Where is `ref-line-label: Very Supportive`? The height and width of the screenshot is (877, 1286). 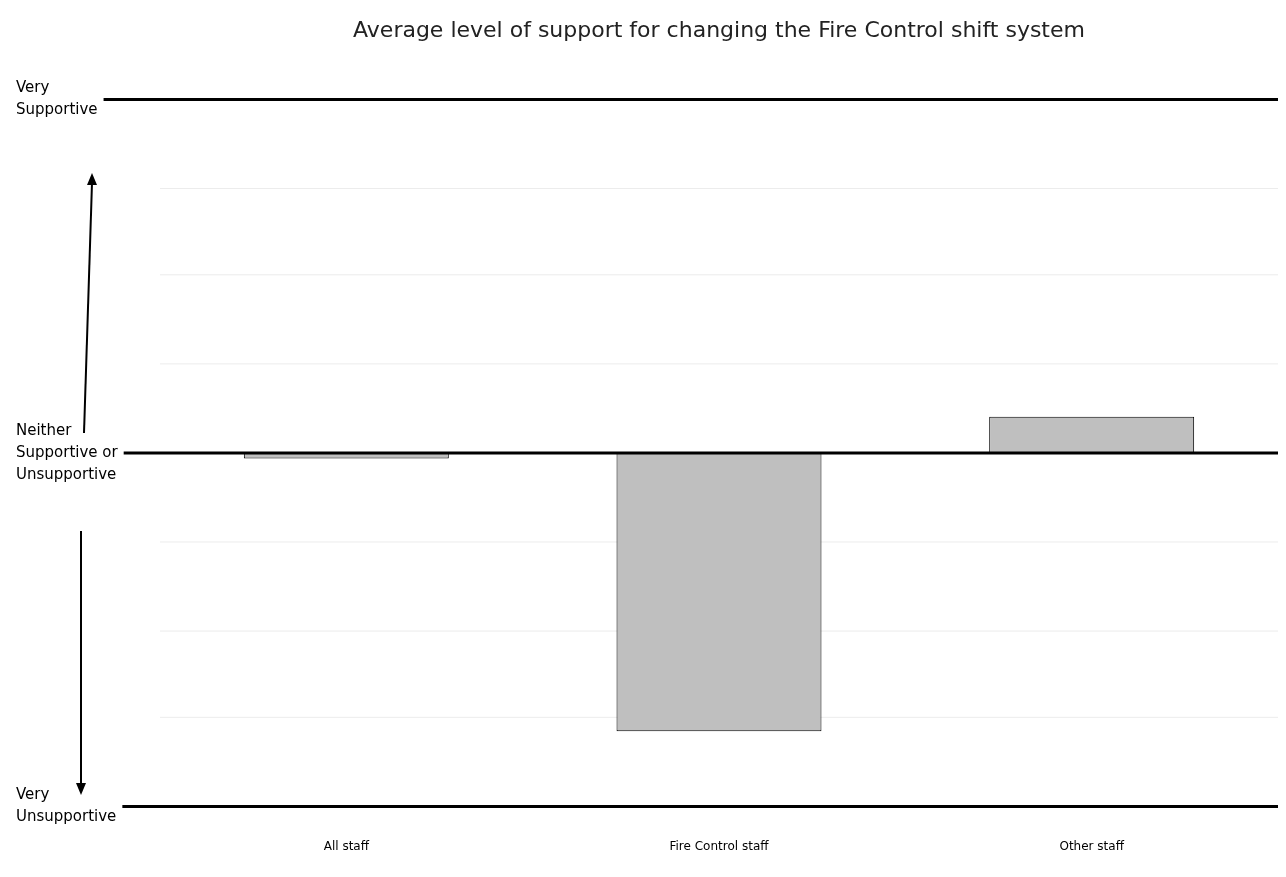
ref-line-label: Very Supportive is located at coordinates (57, 98).